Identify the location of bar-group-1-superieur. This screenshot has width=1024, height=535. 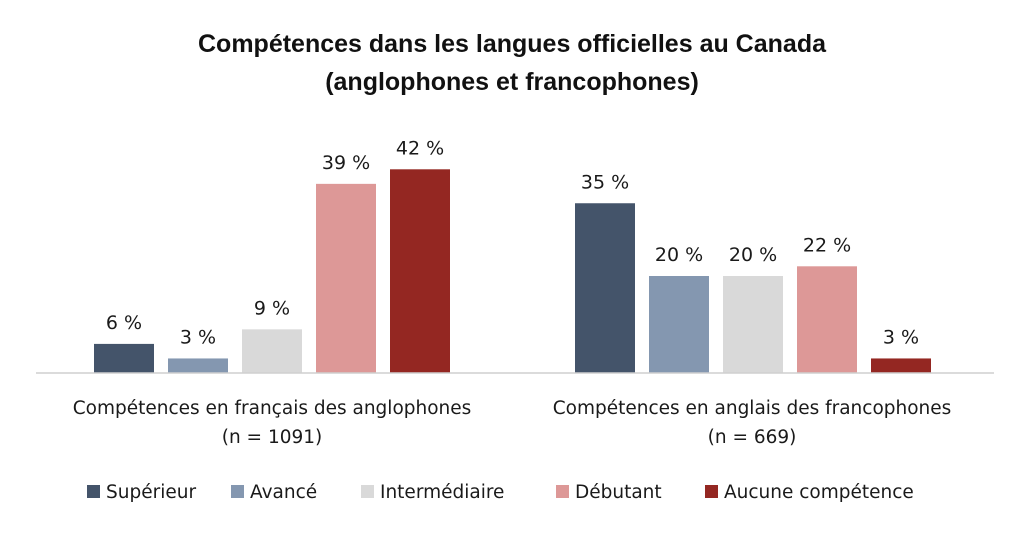
(124, 358).